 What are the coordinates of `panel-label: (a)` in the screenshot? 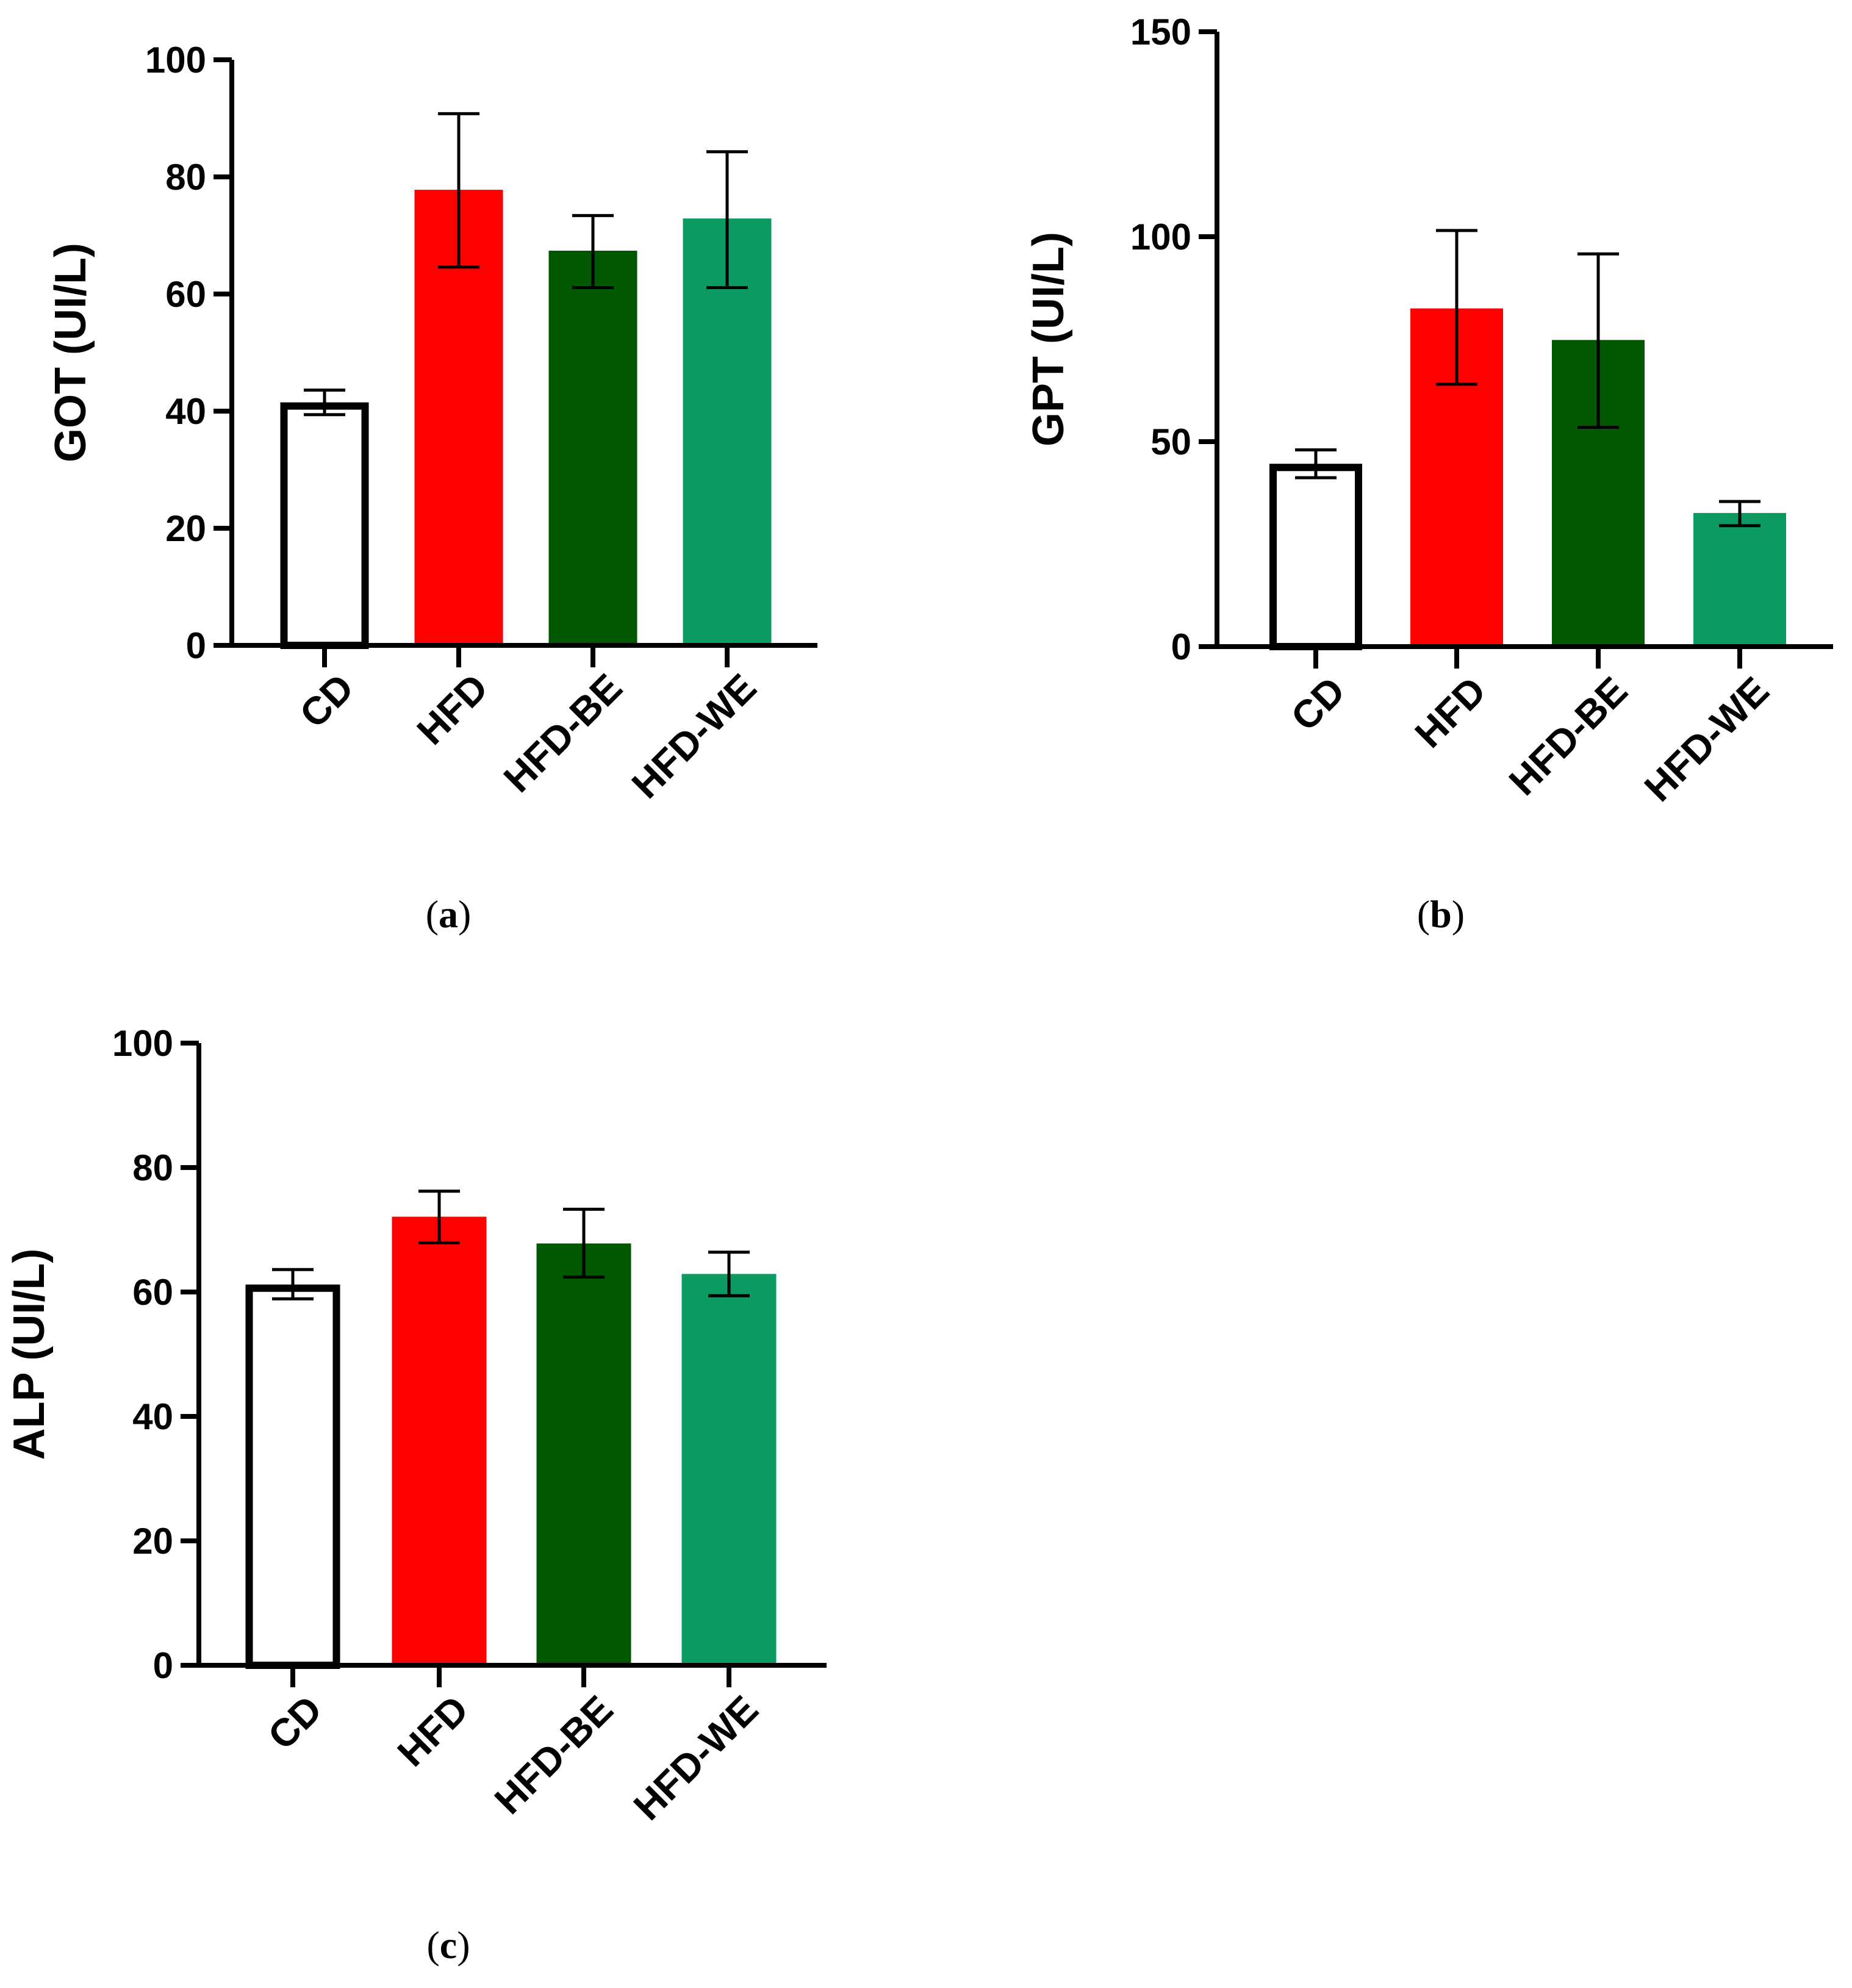 It's located at (449, 914).